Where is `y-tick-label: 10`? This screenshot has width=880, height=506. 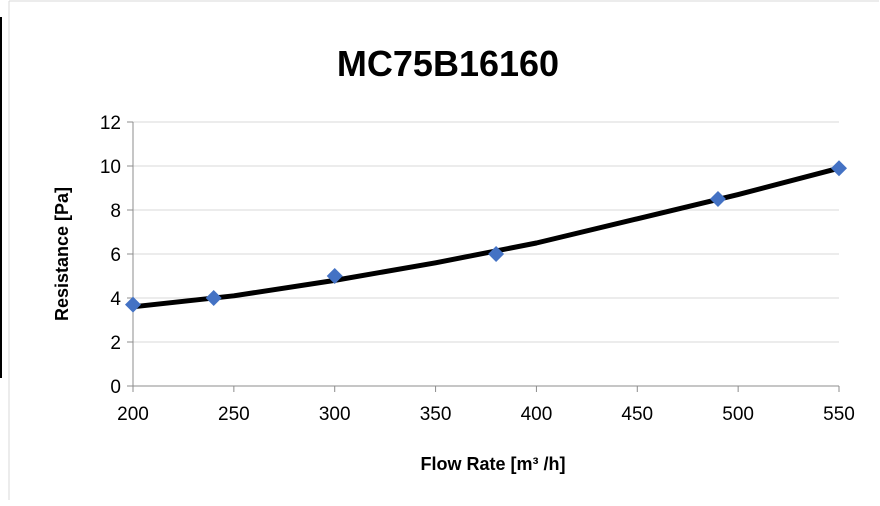 y-tick-label: 10 is located at coordinates (110, 167).